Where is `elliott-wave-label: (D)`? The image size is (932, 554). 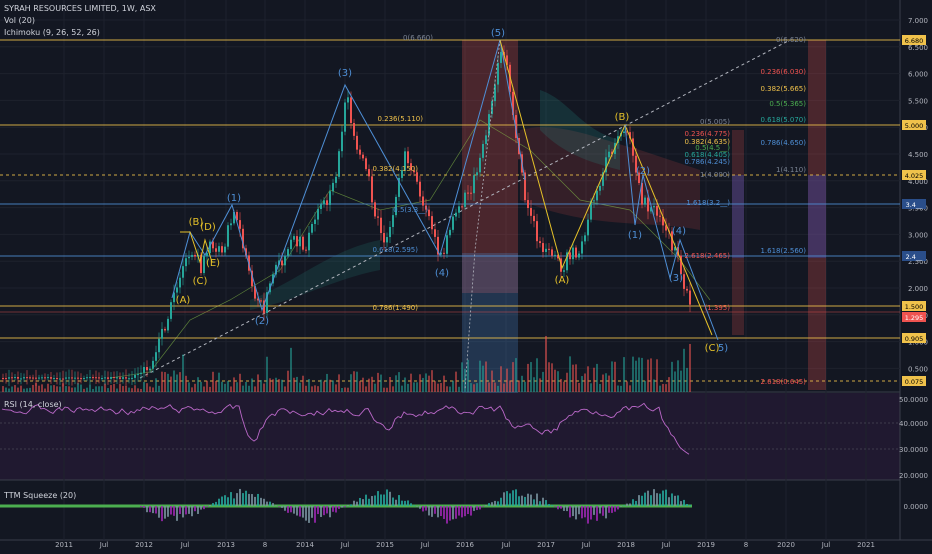
elliott-wave-label: (D) is located at coordinates (208, 227).